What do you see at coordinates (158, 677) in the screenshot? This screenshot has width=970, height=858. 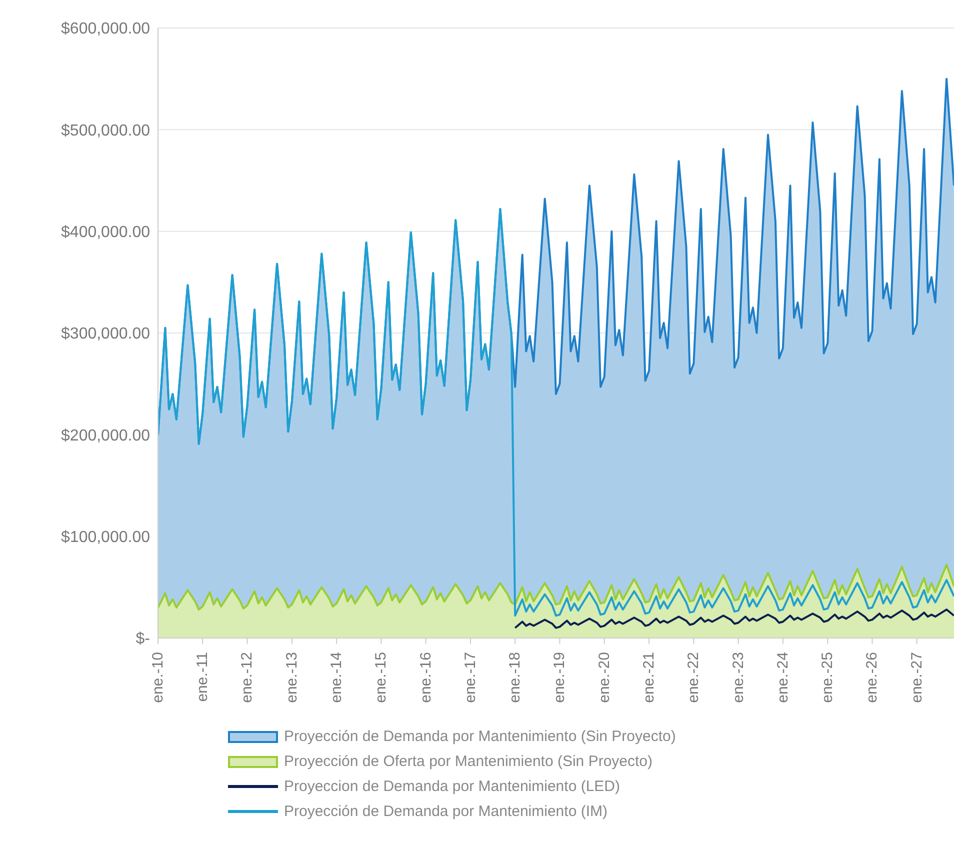 I see `x-tick-label: ene.-10` at bounding box center [158, 677].